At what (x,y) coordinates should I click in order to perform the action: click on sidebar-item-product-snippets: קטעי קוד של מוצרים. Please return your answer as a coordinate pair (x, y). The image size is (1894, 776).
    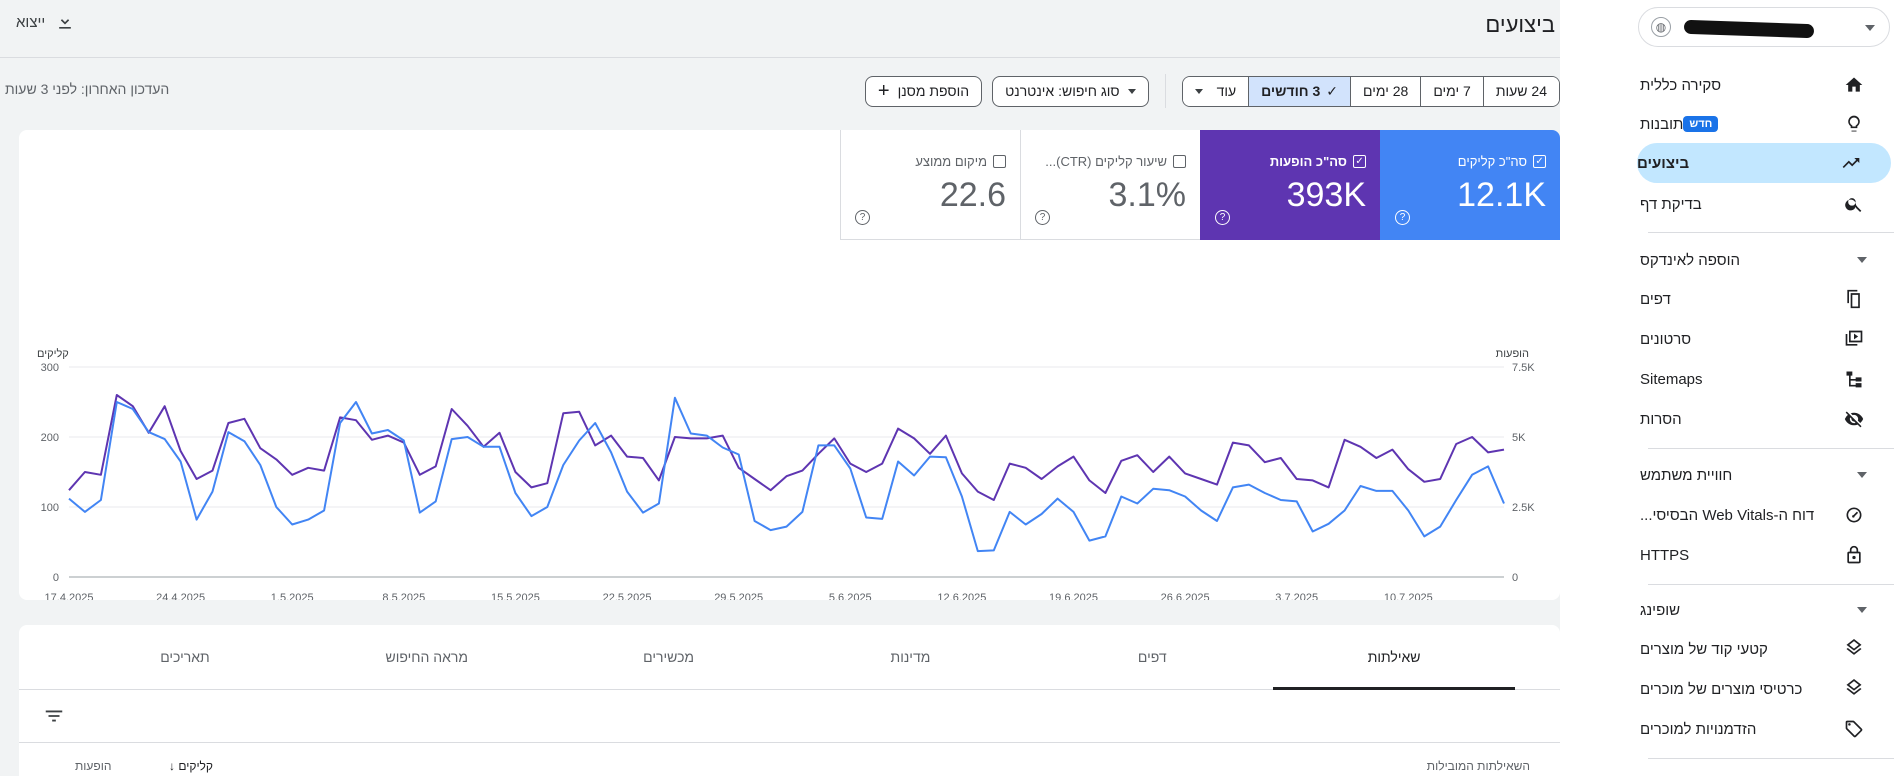
    Looking at the image, I should click on (1767, 649).